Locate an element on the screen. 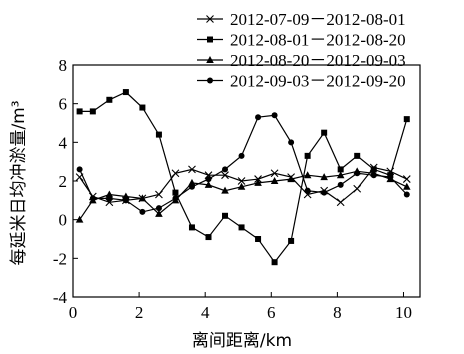  legend-entry: 2012-07-09－2012-08-01 is located at coordinates (301, 19).